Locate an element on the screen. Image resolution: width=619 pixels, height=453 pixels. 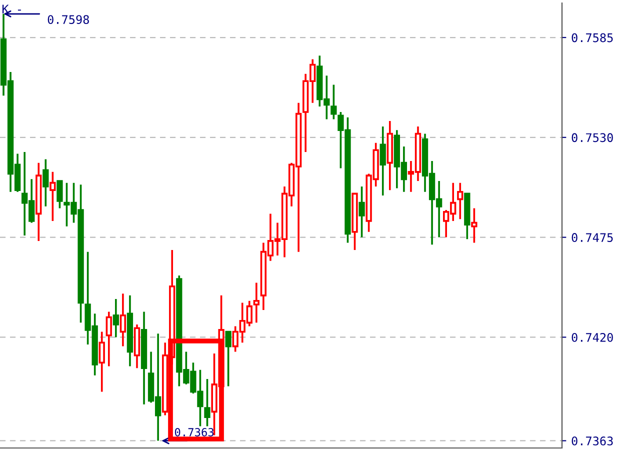
y-tick-label: 0.7363 is located at coordinates (592, 441).